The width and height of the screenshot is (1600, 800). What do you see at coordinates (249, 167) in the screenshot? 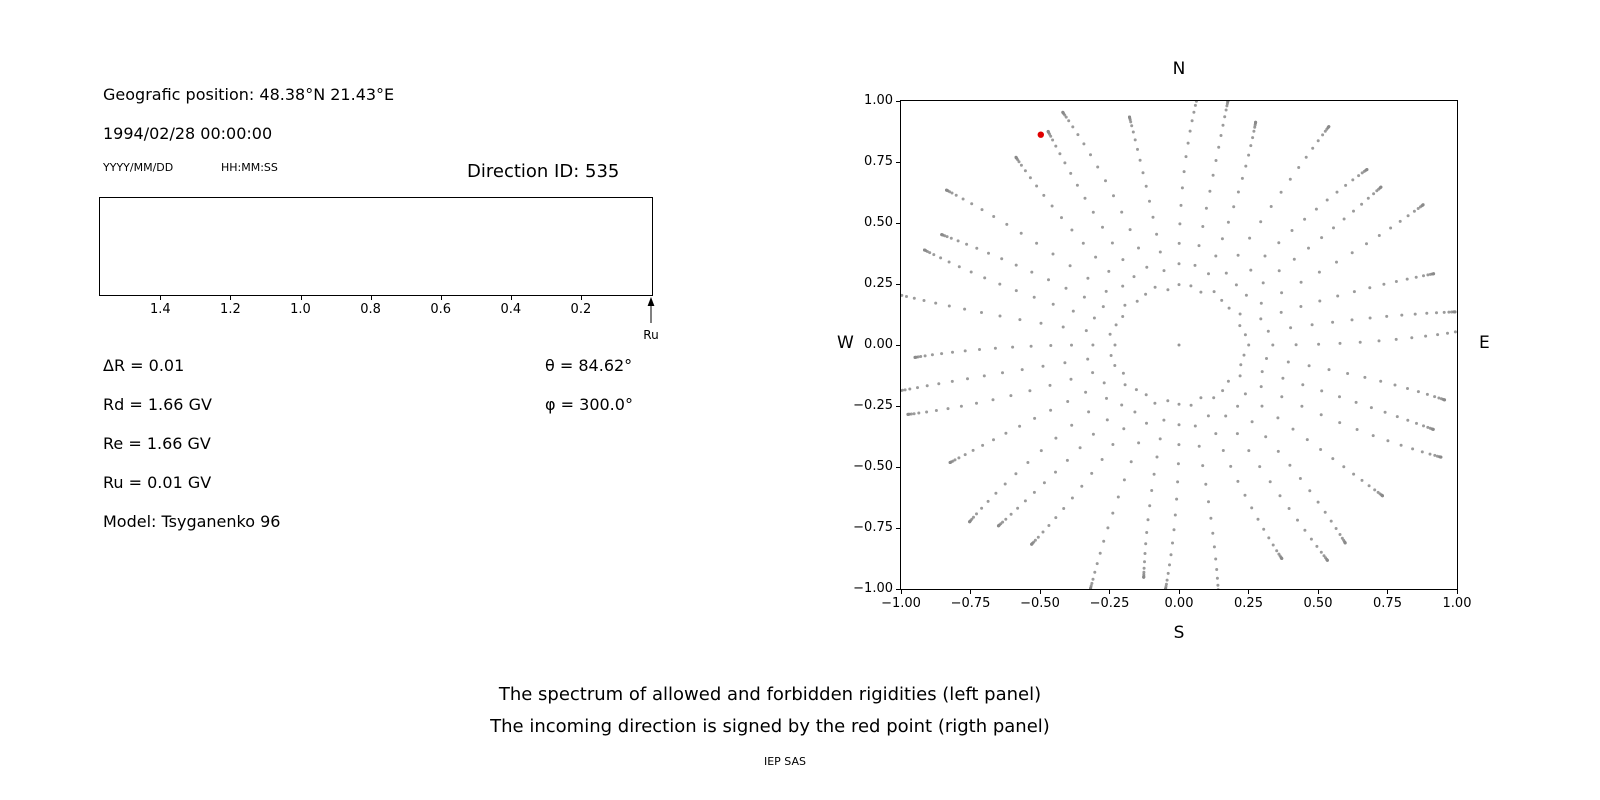
I see `time-format-label: HH:MM:SS` at bounding box center [249, 167].